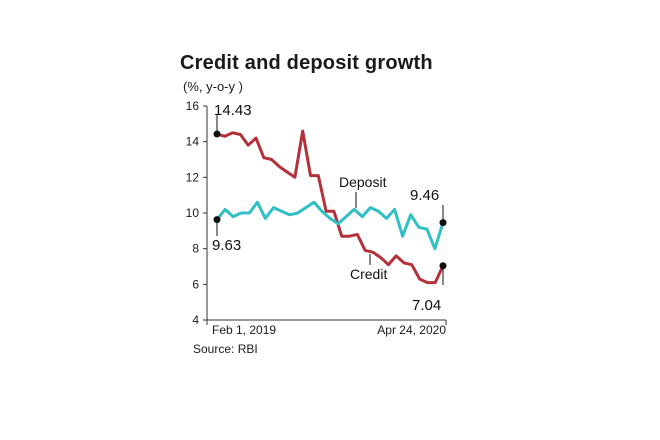 This screenshot has width=660, height=440. I want to click on y-tick-label: 10, so click(193, 213).